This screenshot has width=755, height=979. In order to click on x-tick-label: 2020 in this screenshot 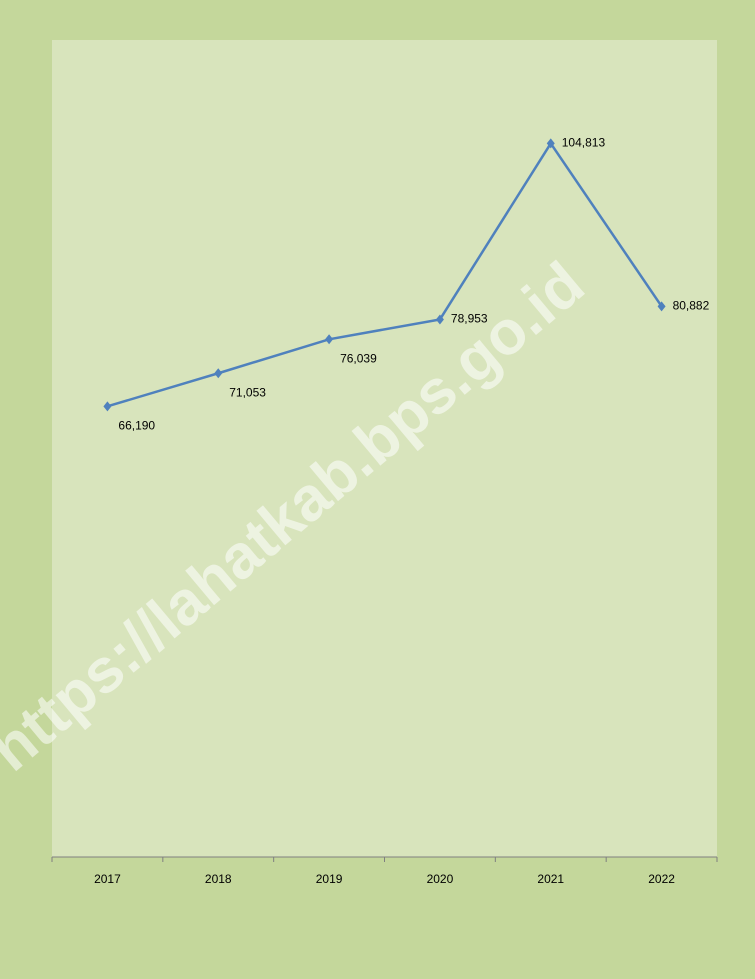, I will do `click(440, 879)`.